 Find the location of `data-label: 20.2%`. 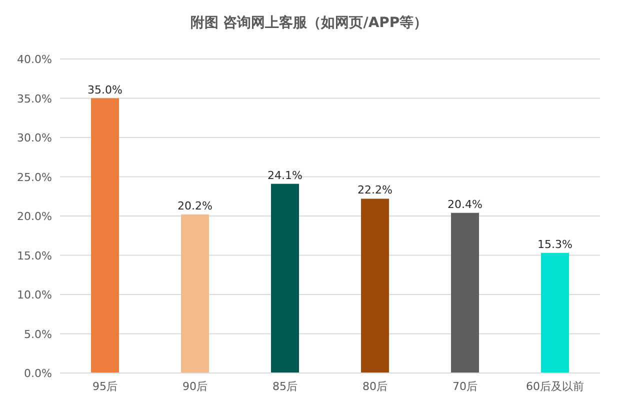

data-label: 20.2% is located at coordinates (195, 205).